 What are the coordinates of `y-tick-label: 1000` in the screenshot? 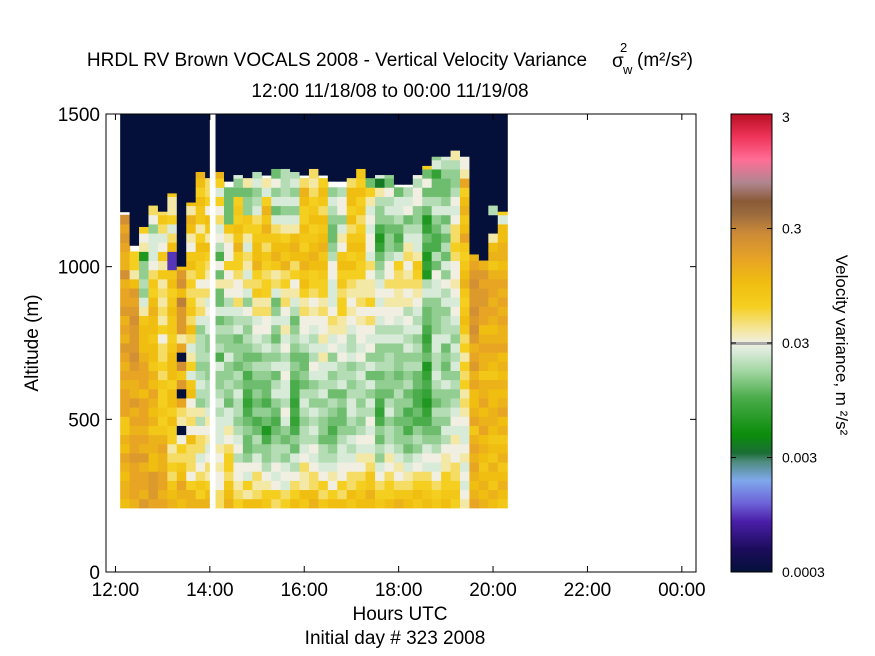 It's located at (79, 268).